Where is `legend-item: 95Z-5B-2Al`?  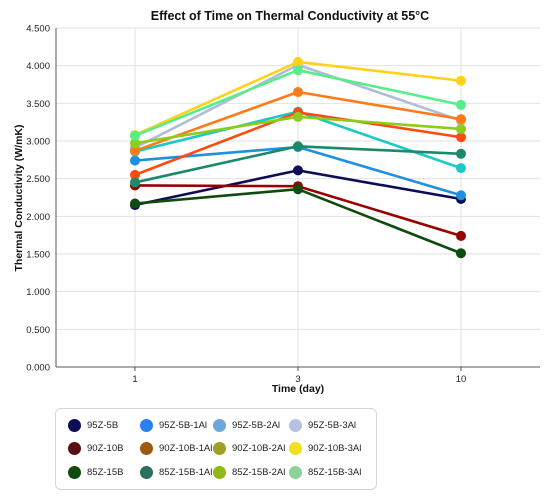 legend-item: 95Z-5B-2Al is located at coordinates (246, 425).